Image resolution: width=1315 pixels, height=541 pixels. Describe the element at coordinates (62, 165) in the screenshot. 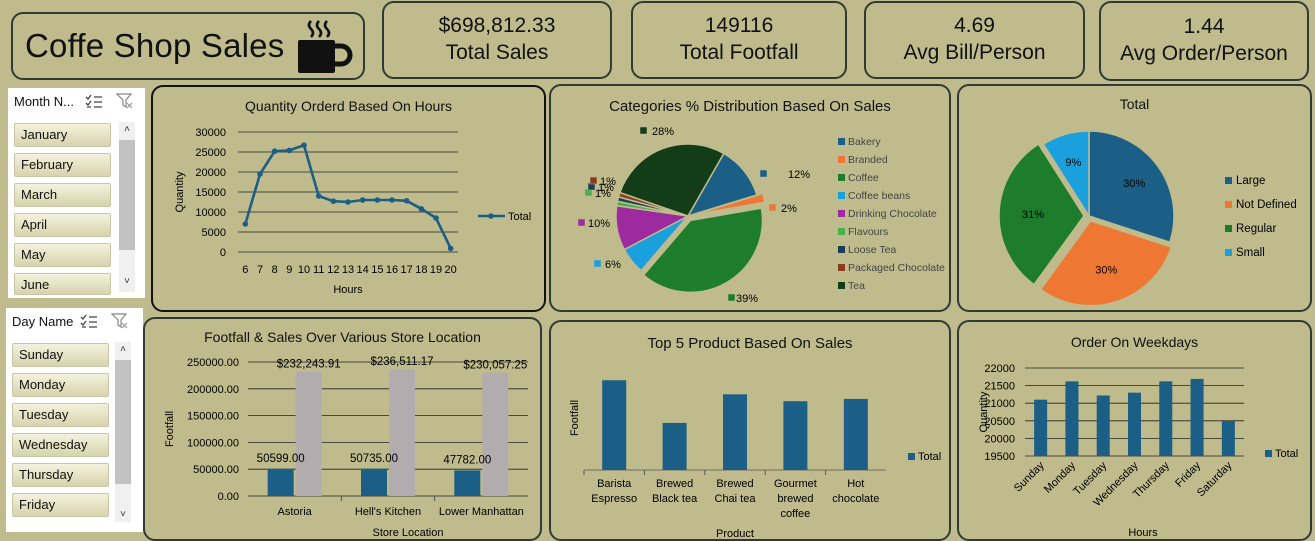

I see `slicer-item-february: February` at that location.